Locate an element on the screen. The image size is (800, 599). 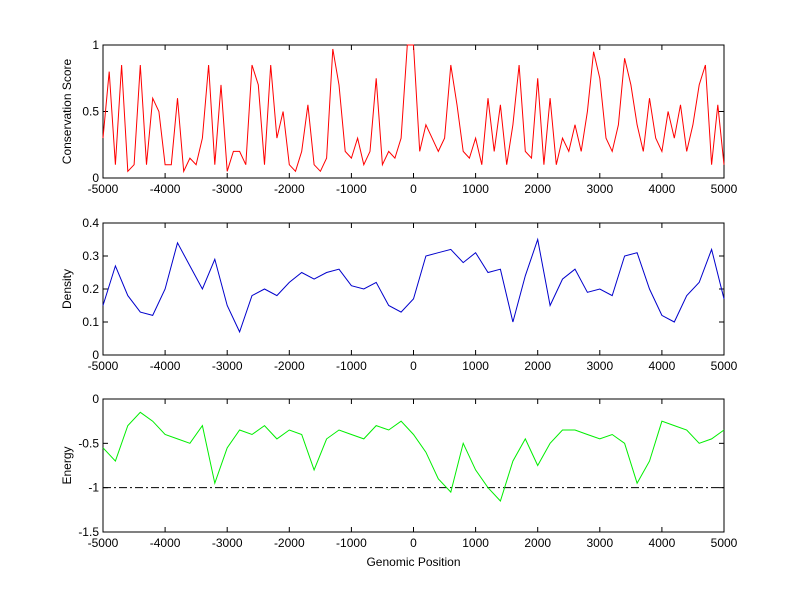
y-axis-label: Energy is located at coordinates (67, 465).